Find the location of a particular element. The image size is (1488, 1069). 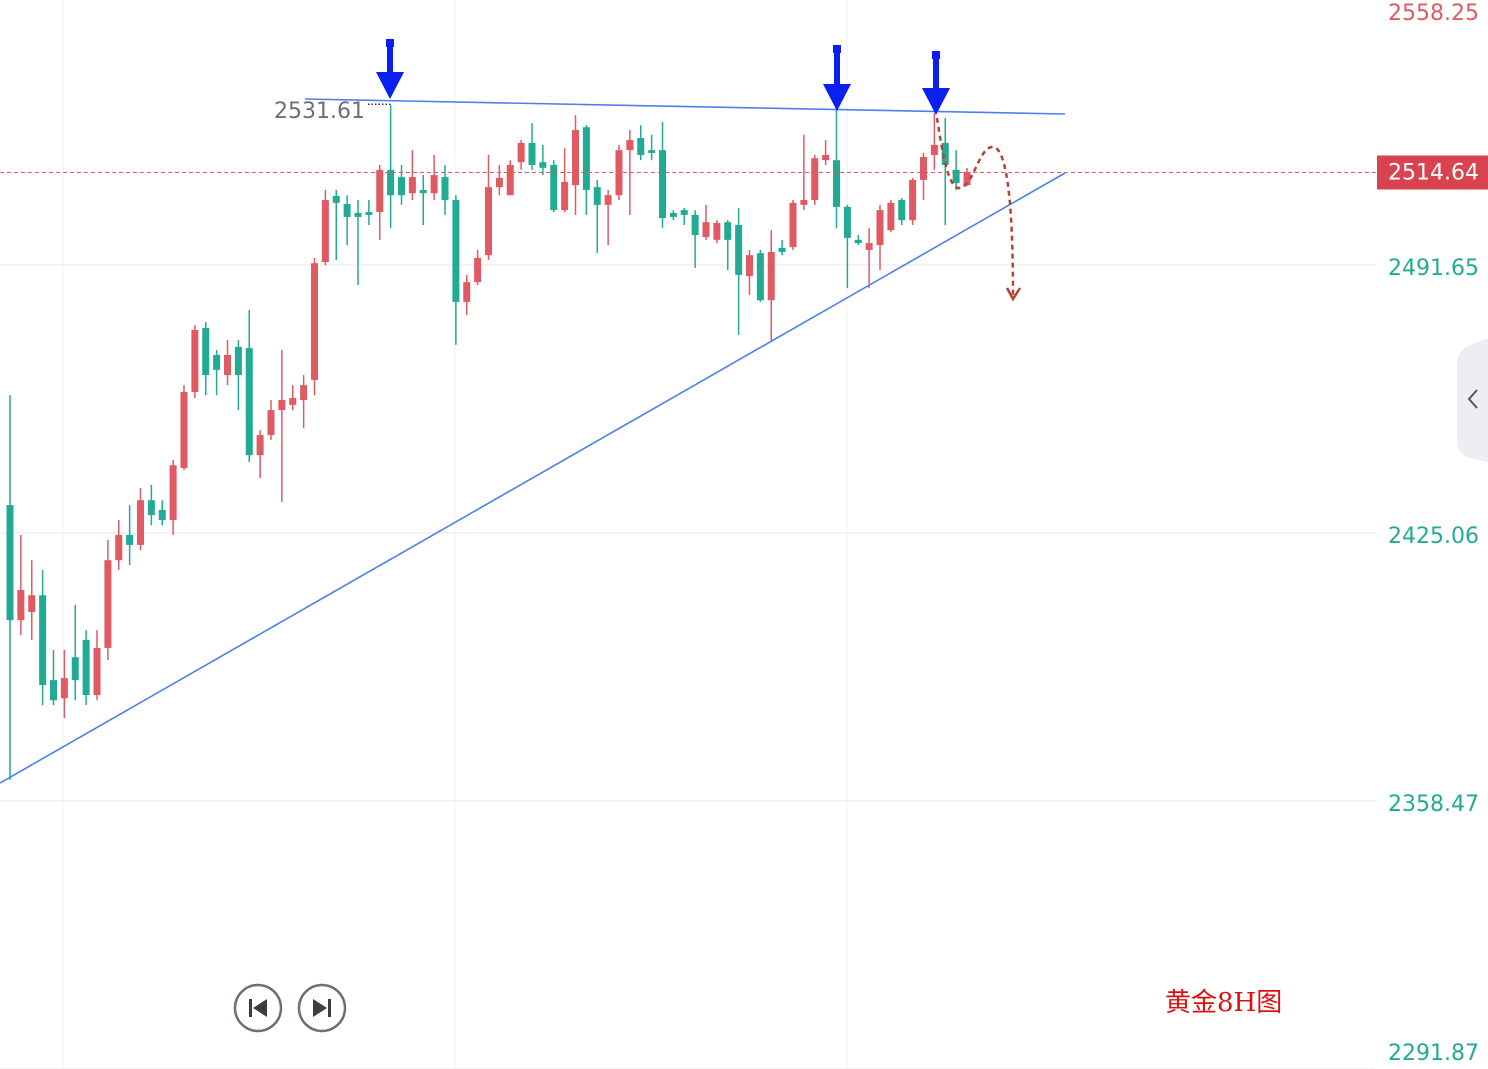

y-tick-label: 2491.65 is located at coordinates (1433, 268).